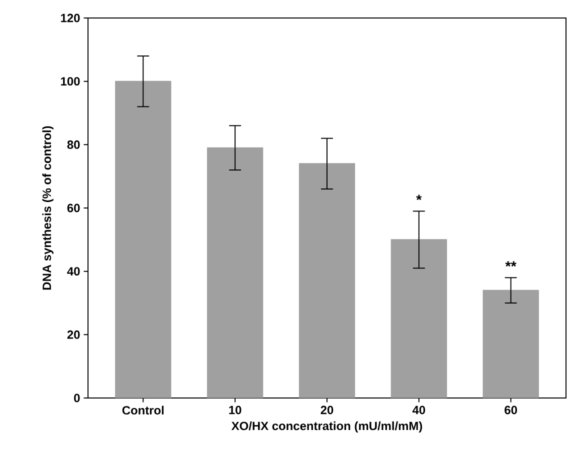 Image resolution: width=587 pixels, height=456 pixels. I want to click on y-tick-label: 80, so click(73, 144).